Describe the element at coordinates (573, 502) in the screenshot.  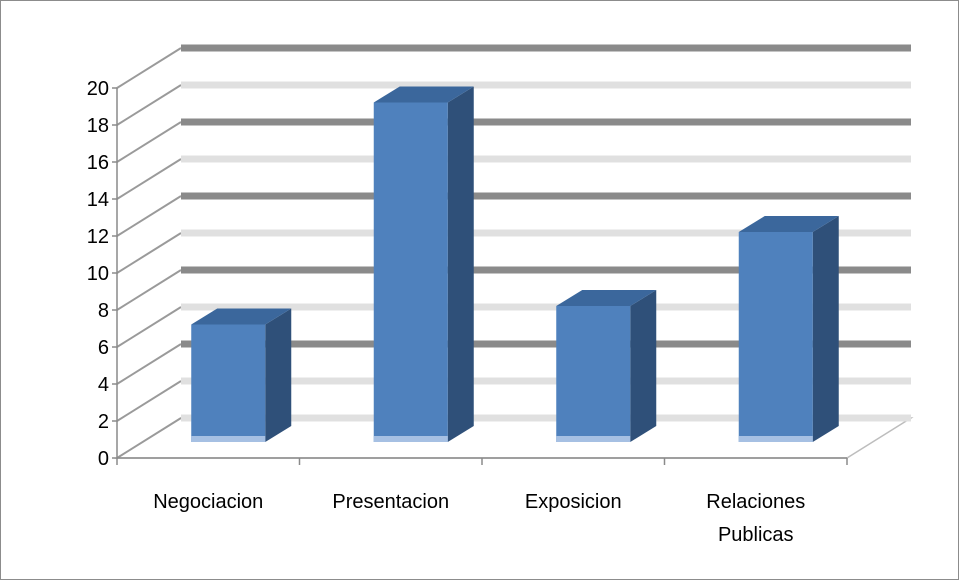
I see `x-tick-label: Exposicion` at that location.